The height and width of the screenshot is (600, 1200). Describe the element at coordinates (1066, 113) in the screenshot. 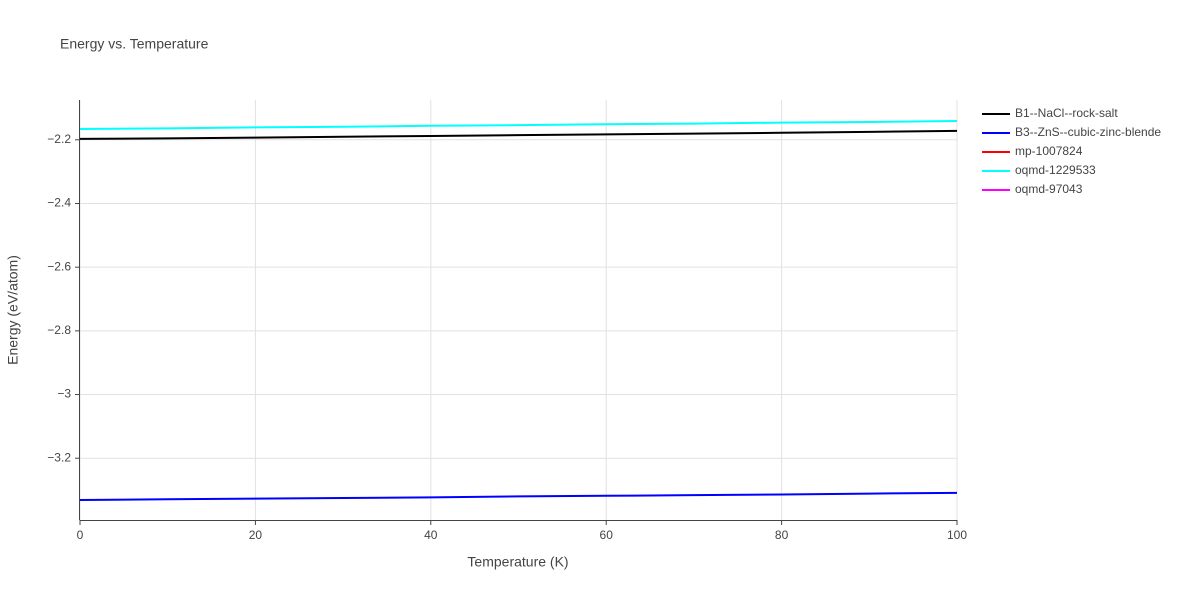

I see `legend-label: B1--NaCl--rock-salt` at that location.